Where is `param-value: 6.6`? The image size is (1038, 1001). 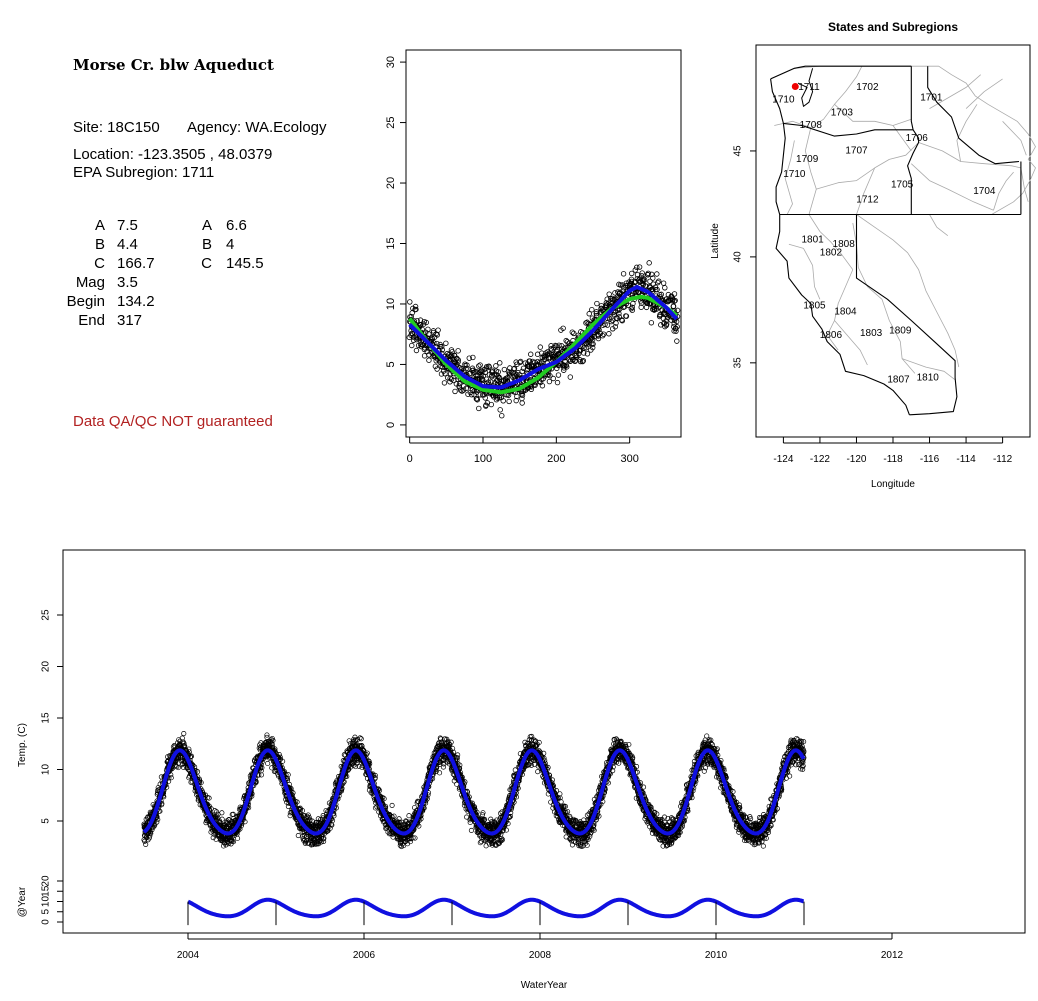 param-value: 6.6 is located at coordinates (236, 225).